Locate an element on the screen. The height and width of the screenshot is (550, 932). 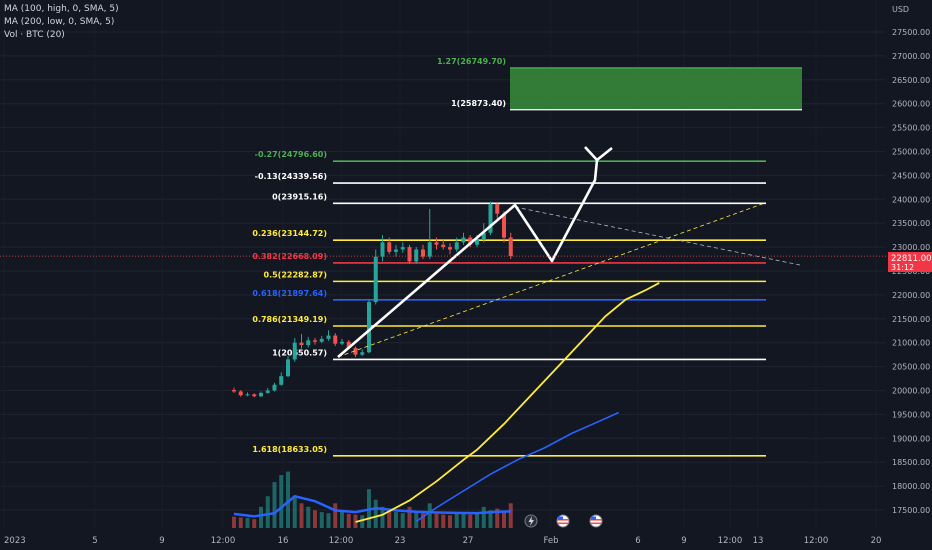
price-tick-label: 17500.00 is located at coordinates (911, 510).